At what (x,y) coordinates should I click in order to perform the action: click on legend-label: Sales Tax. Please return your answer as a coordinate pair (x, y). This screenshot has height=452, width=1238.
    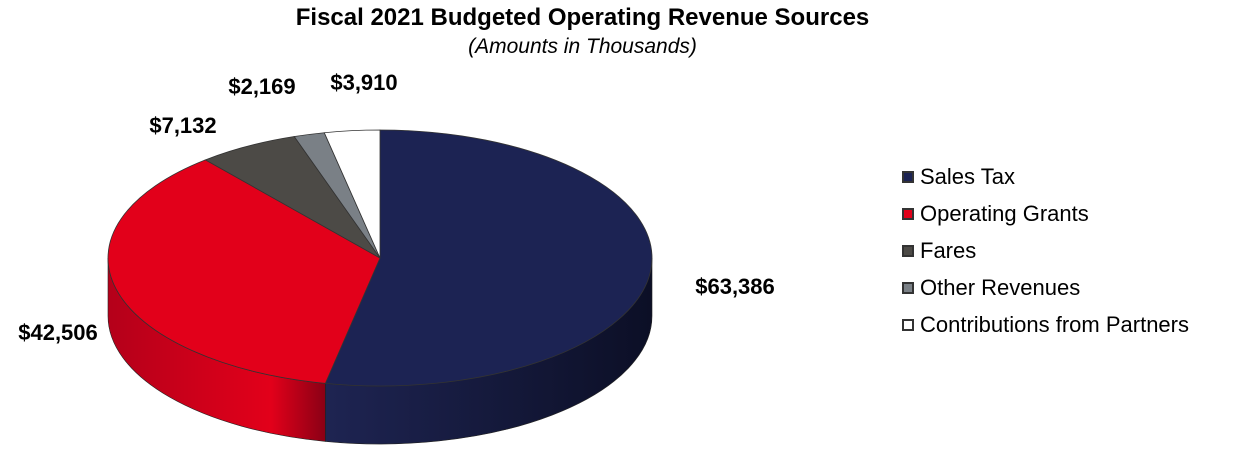
    Looking at the image, I should click on (967, 176).